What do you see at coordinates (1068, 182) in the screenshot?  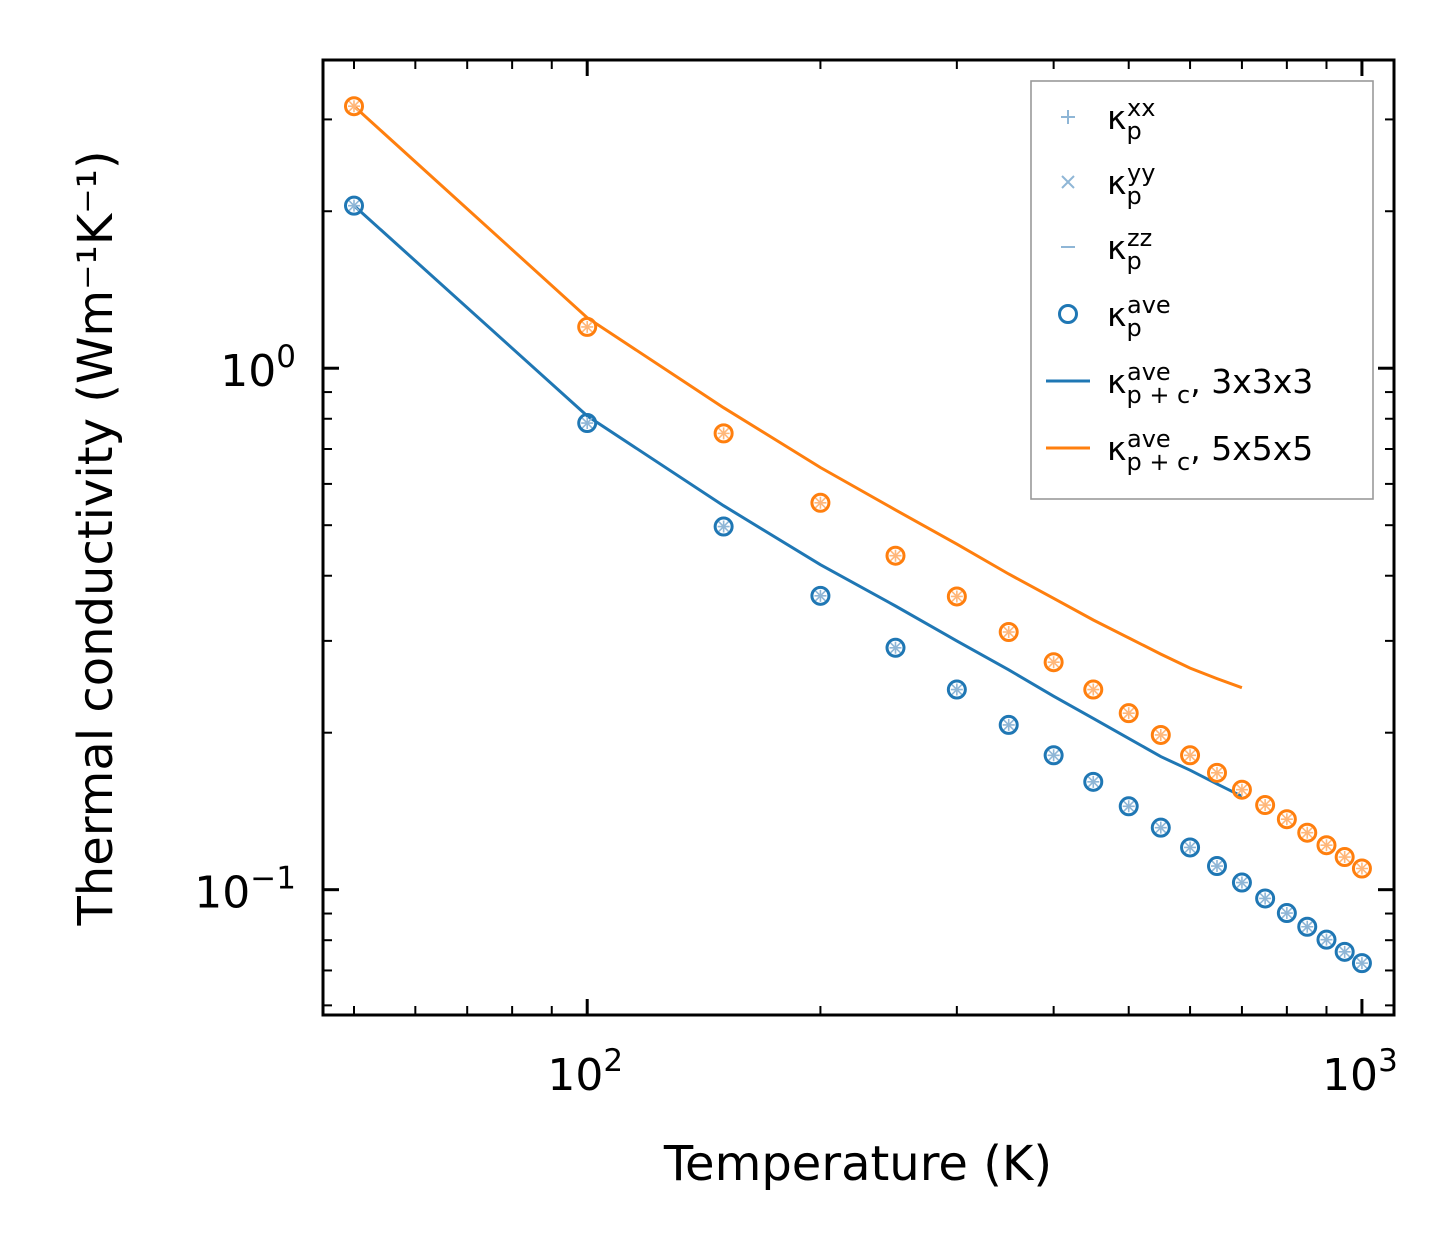 I see `legend-x-icon` at bounding box center [1068, 182].